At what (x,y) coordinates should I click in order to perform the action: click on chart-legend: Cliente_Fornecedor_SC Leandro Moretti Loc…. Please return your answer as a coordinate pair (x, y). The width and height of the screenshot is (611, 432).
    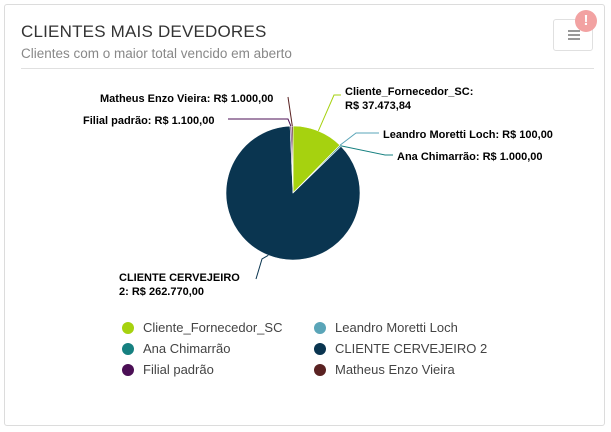
    Looking at the image, I should click on (322, 348).